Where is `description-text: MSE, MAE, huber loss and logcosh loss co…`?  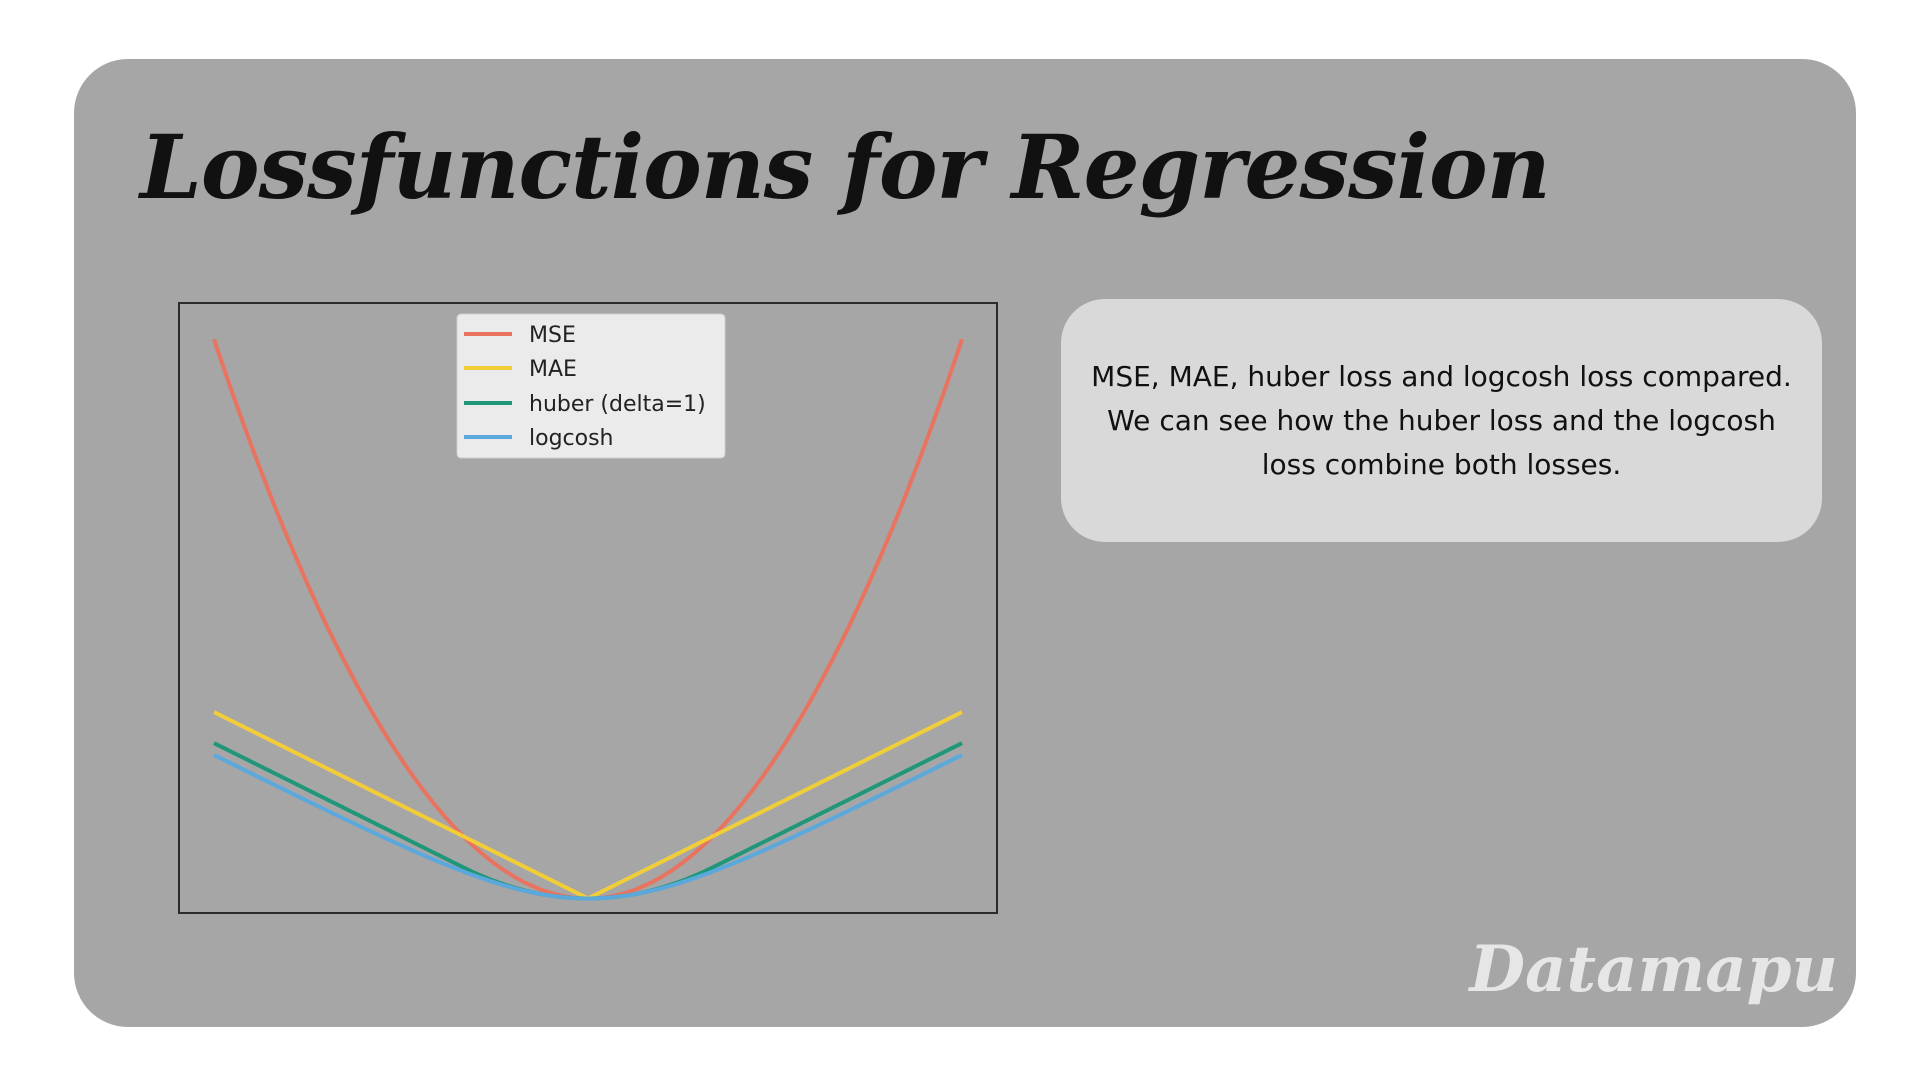 description-text: MSE, MAE, huber loss and logcosh loss co… is located at coordinates (1441, 420).